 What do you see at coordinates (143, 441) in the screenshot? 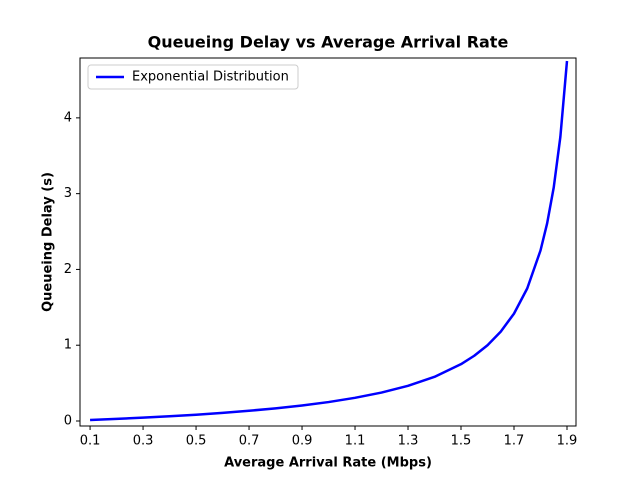
I see `x-tick-label: 0.3` at bounding box center [143, 441].